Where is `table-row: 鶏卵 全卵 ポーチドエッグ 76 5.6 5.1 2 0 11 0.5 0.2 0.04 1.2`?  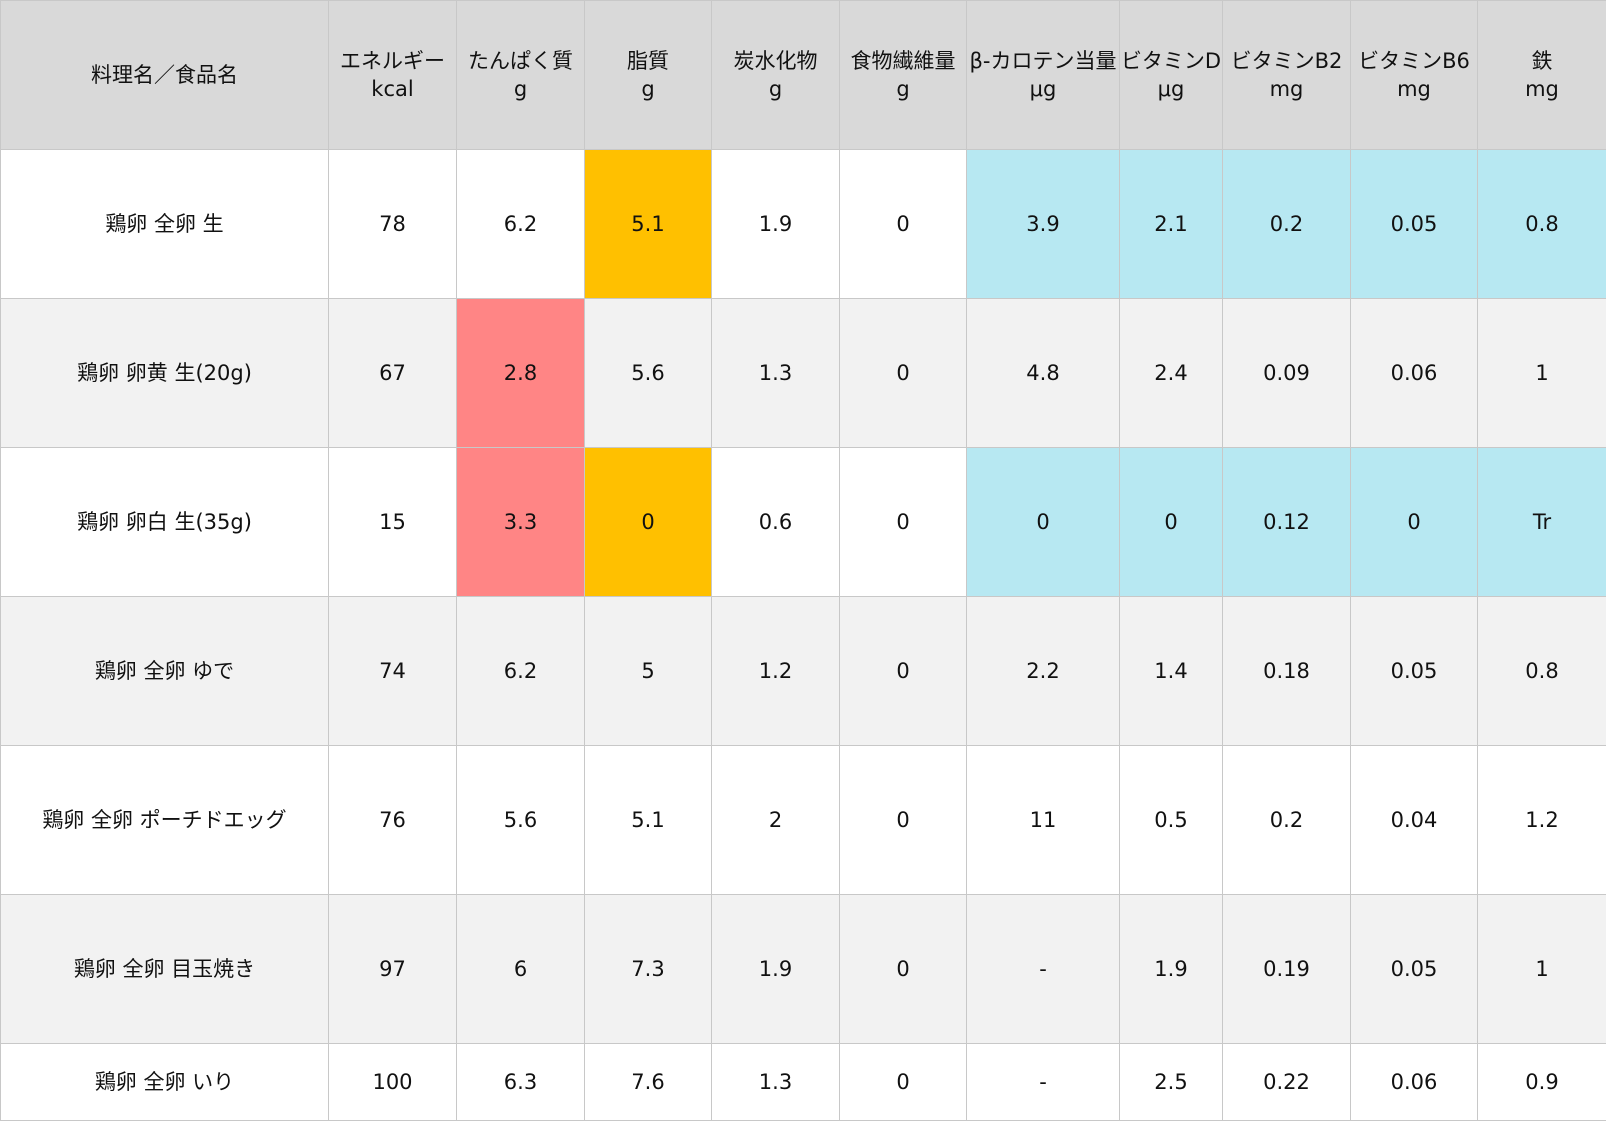
table-row: 鶏卵 全卵 ポーチドエッグ 76 5.6 5.1 2 0 11 0.5 0.2 0.04 1.2 is located at coordinates (803, 820).